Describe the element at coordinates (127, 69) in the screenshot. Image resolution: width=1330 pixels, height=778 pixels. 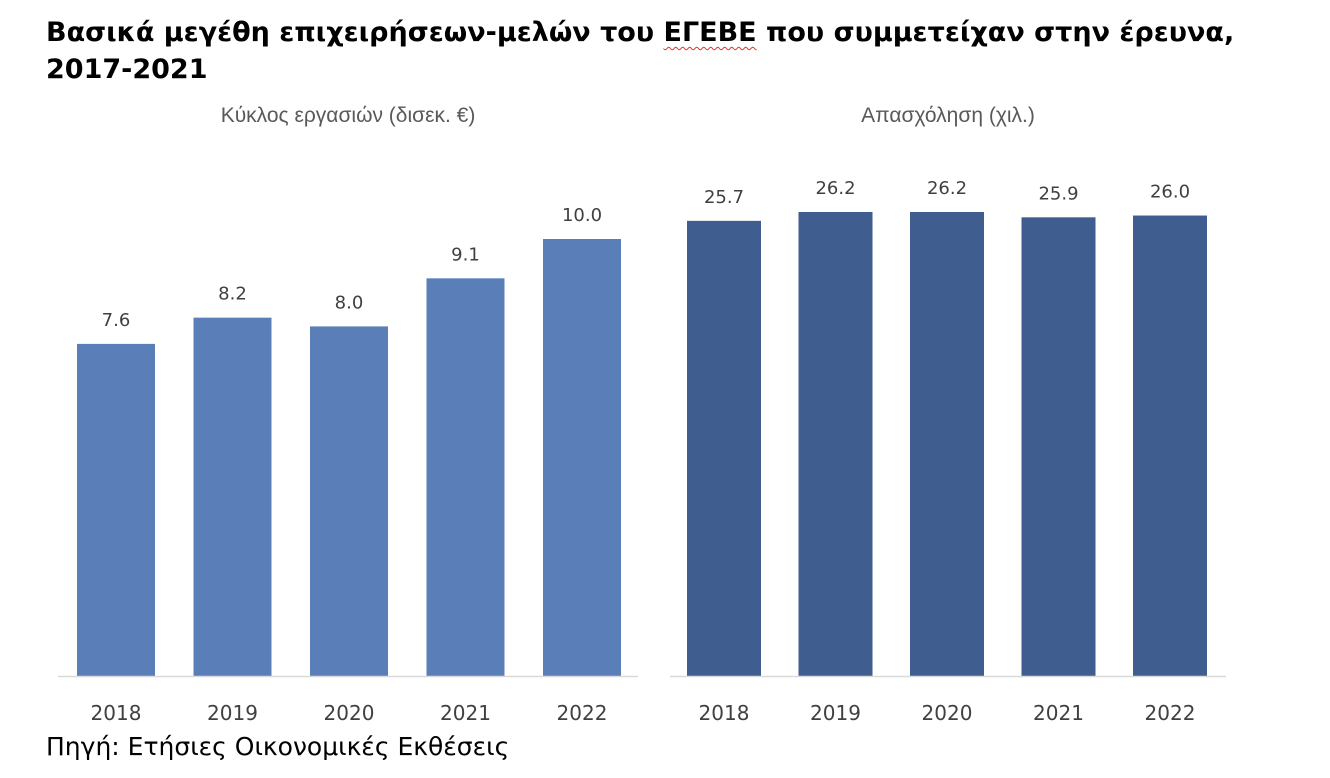
I see `title-line-2: 2017-2021` at that location.